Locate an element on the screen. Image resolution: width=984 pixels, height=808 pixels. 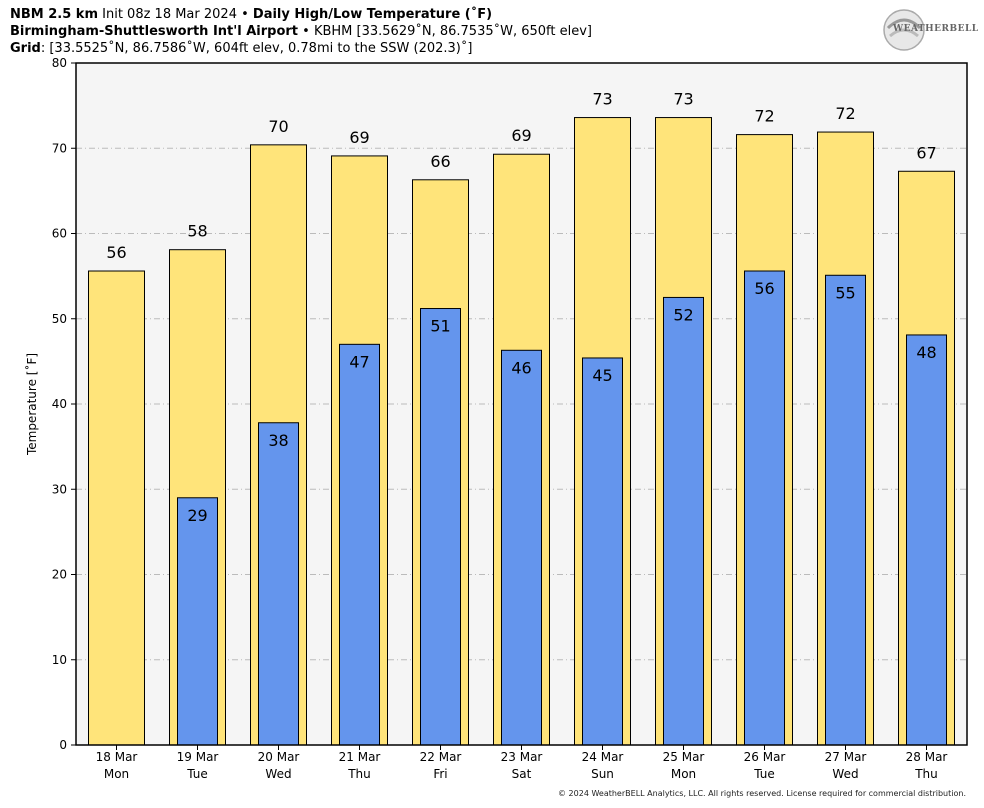
station-name: Birmingham-Shuttlesworth Int'l Airport is located at coordinates (154, 31).